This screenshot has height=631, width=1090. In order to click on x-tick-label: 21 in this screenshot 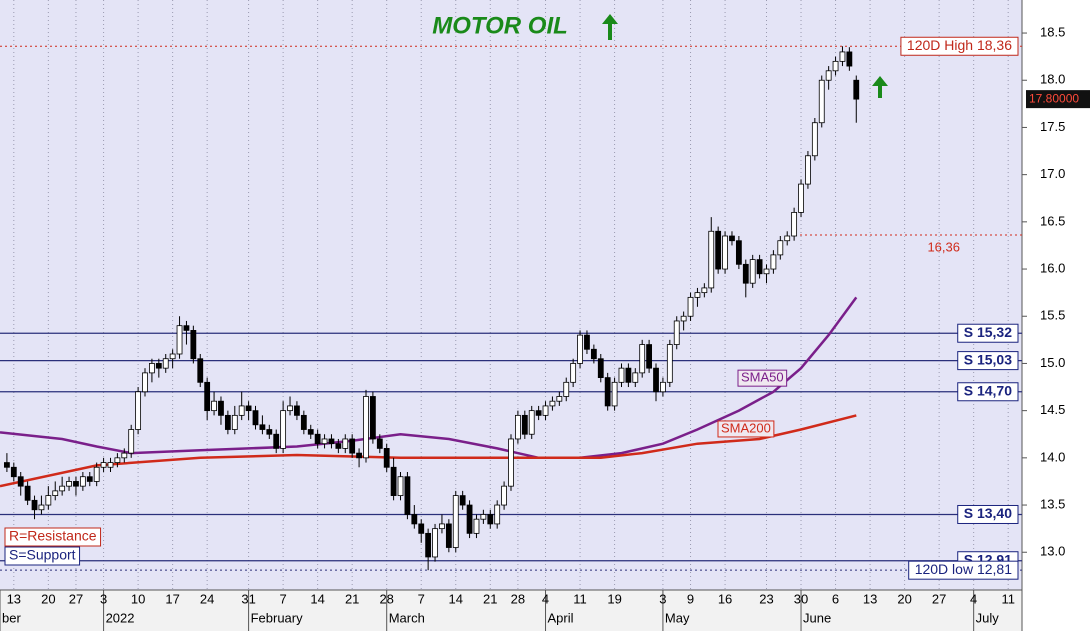, I will do `click(490, 598)`.